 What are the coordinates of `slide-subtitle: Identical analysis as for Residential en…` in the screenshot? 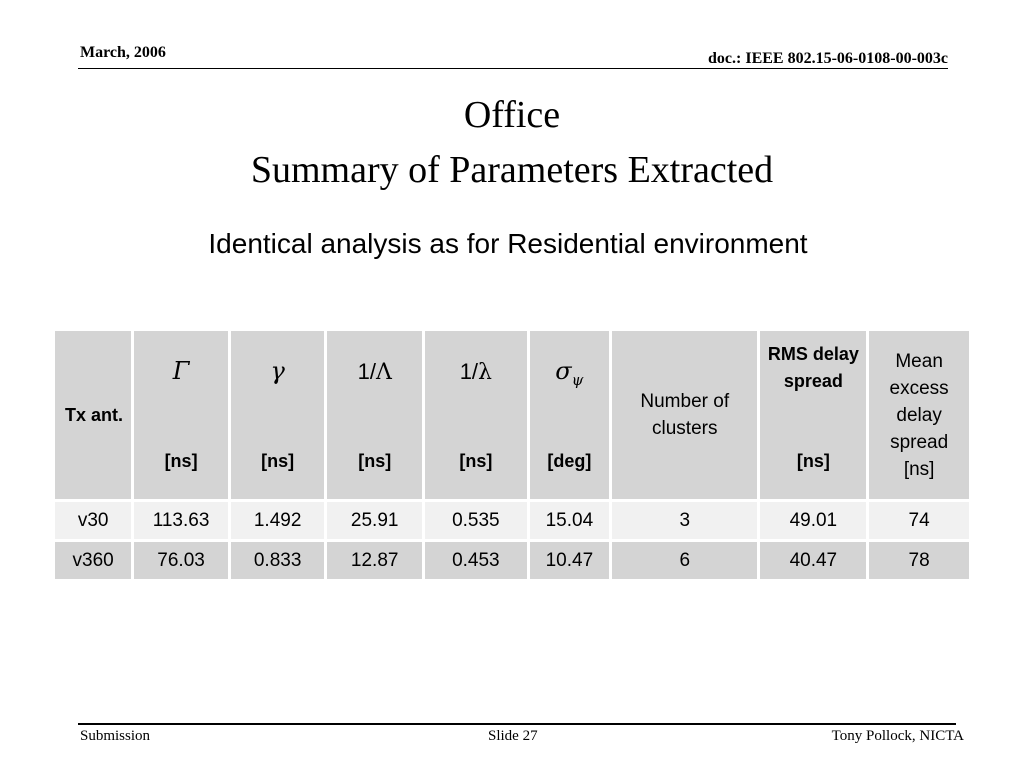 It's located at (508, 243).